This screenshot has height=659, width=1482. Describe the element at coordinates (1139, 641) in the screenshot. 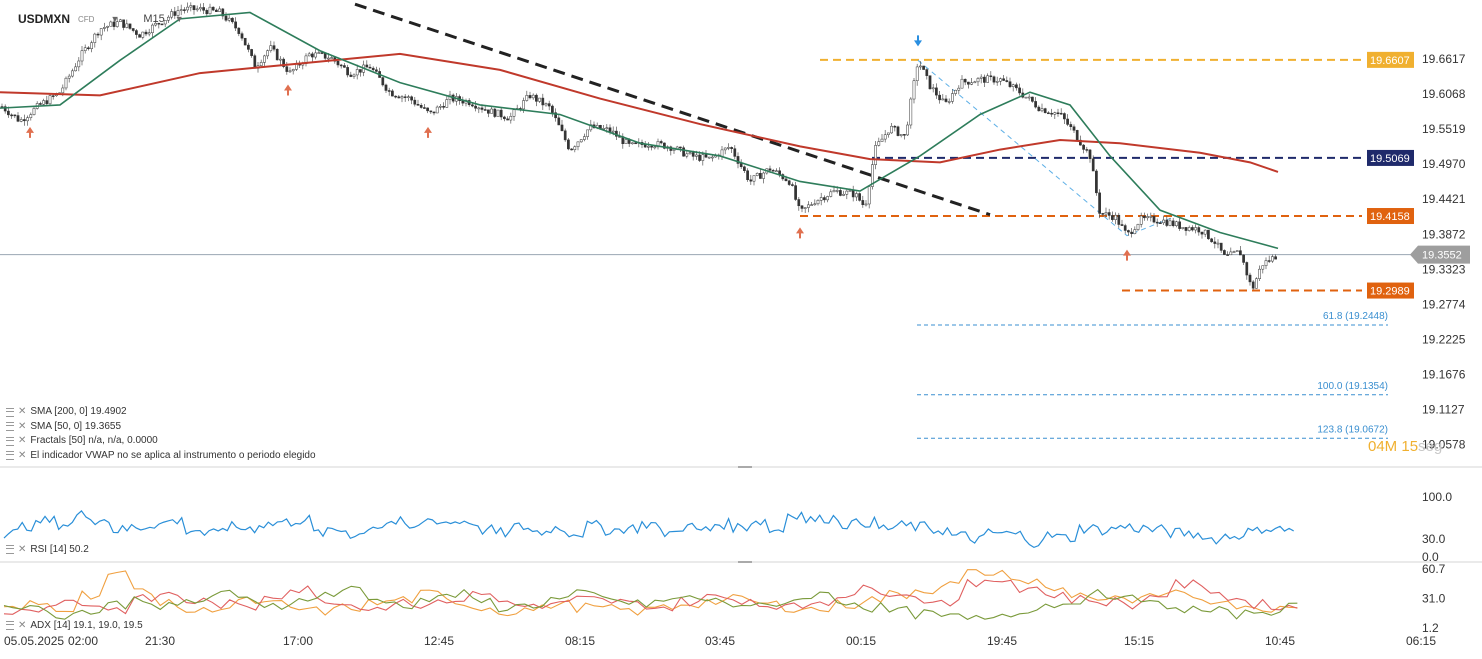

I see `time-tick-label: 15:15` at that location.